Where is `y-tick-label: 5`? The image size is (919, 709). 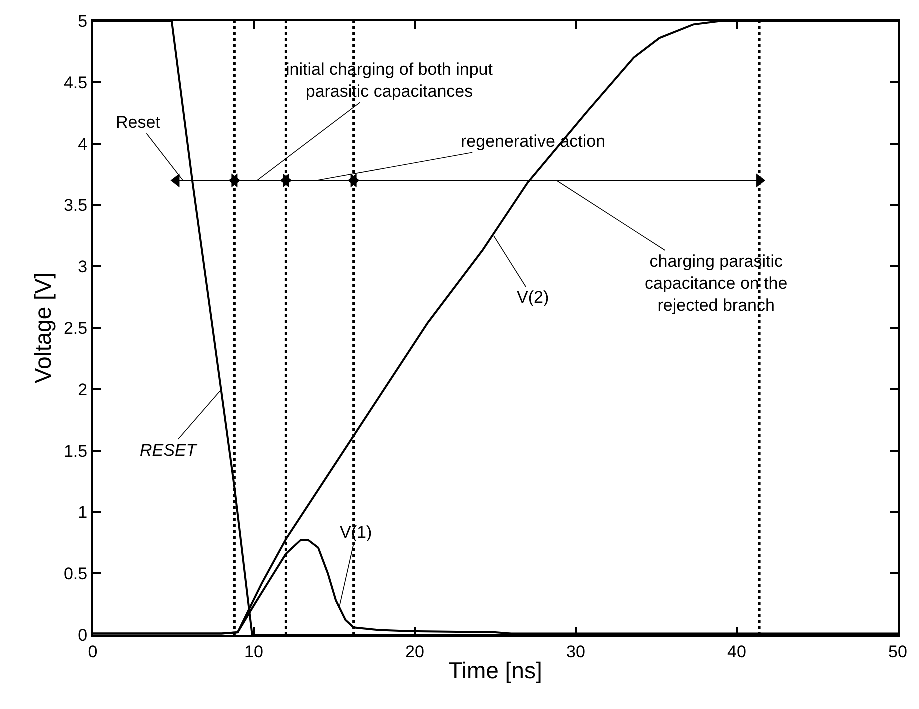
y-tick-label: 5 is located at coordinates (83, 21).